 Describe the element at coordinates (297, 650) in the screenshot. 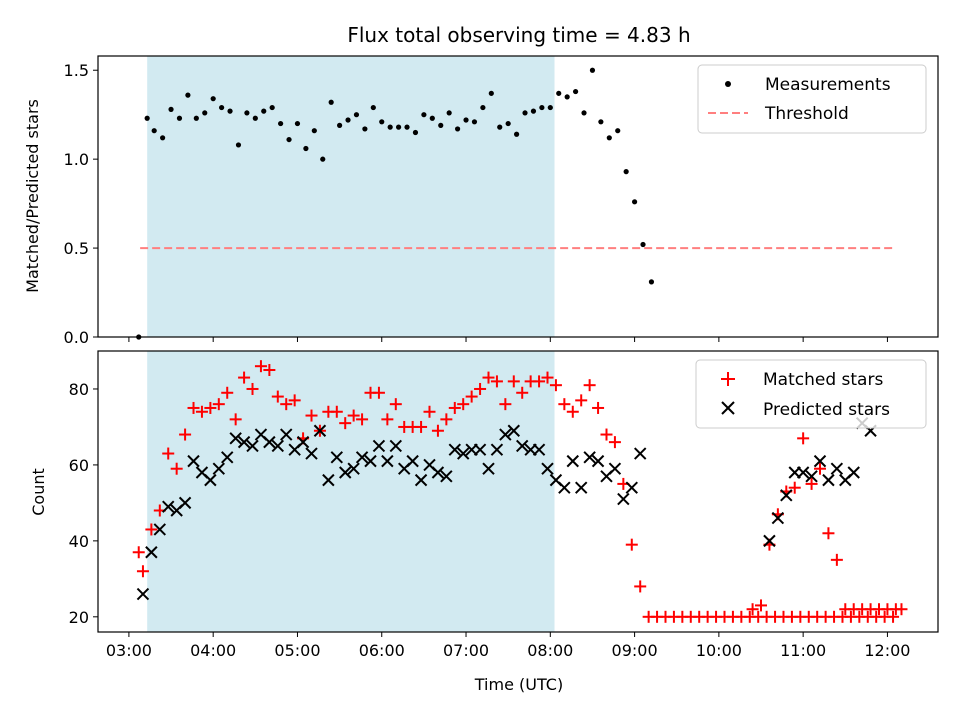

I see `bottom-xtick-label: 05:00` at that location.